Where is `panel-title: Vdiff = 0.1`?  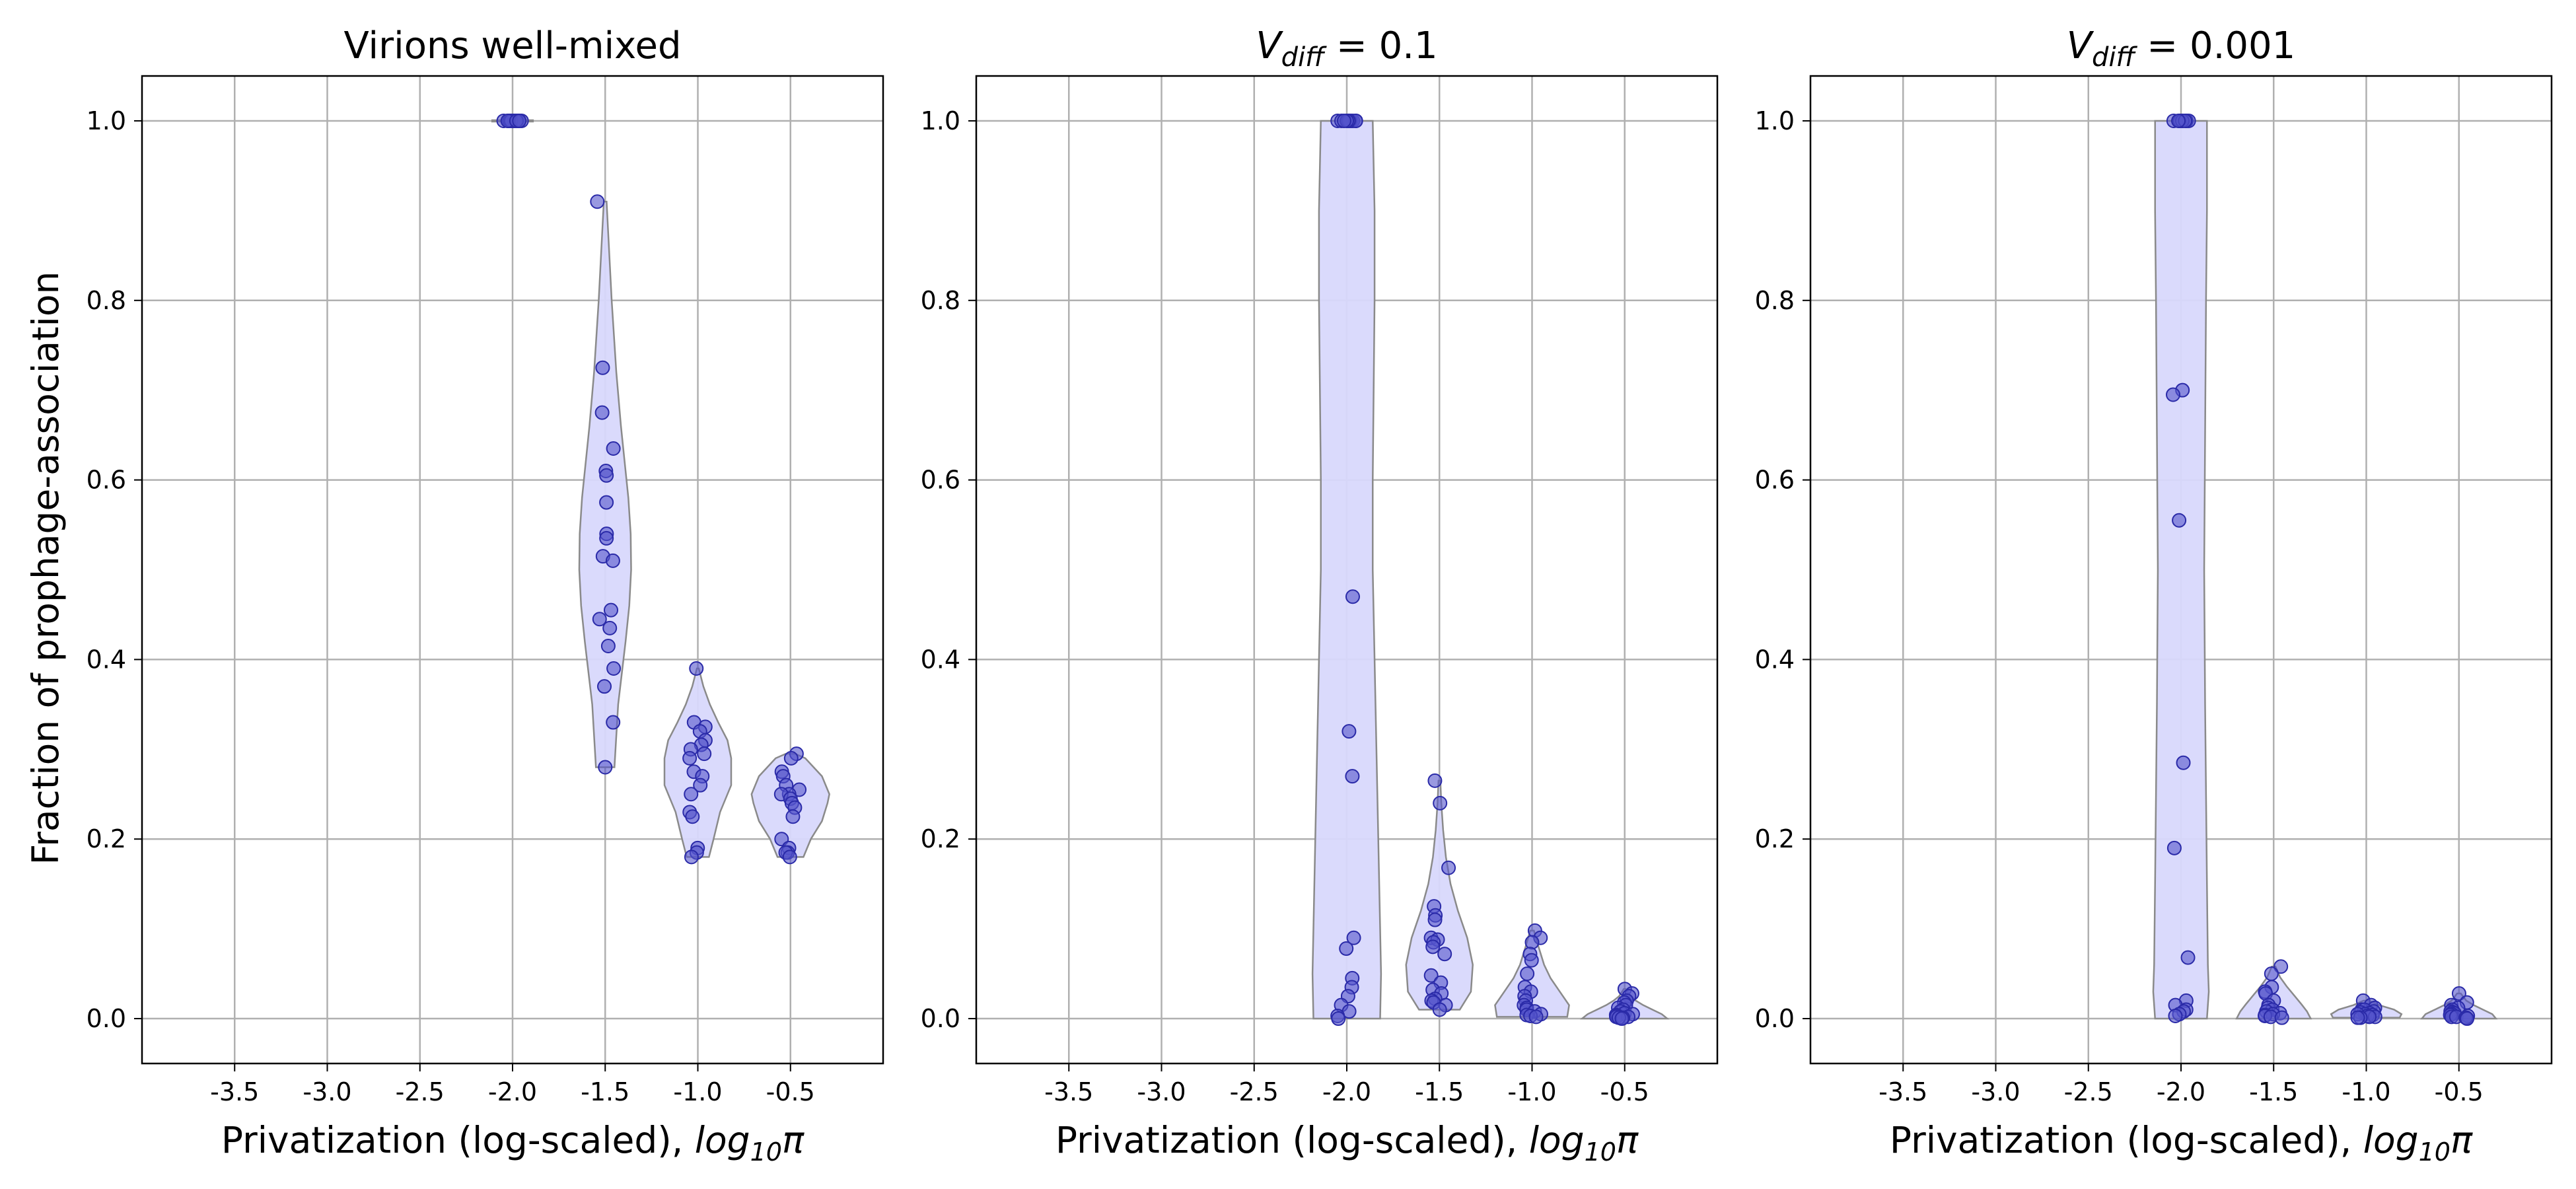
panel-title: Vdiff = 0.1 is located at coordinates (1347, 48).